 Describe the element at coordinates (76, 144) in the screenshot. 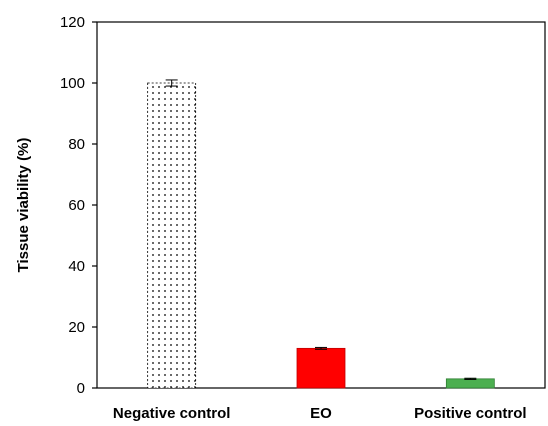

I see `y-tick-label: 80` at that location.